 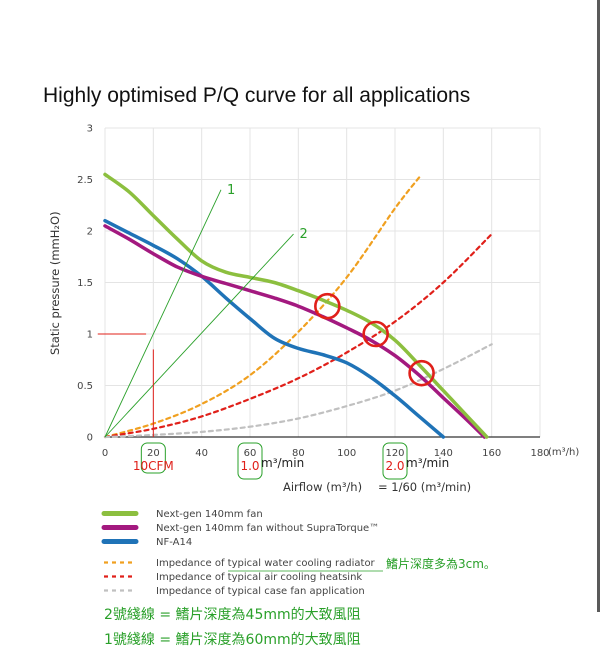 I want to click on x-tick-label: 180, so click(x=539, y=453).